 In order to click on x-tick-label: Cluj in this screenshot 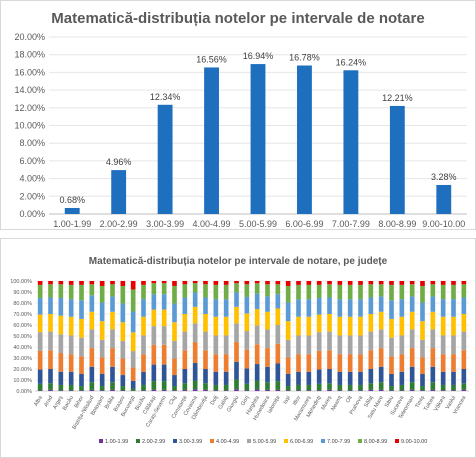, I will do `click(173, 400)`.